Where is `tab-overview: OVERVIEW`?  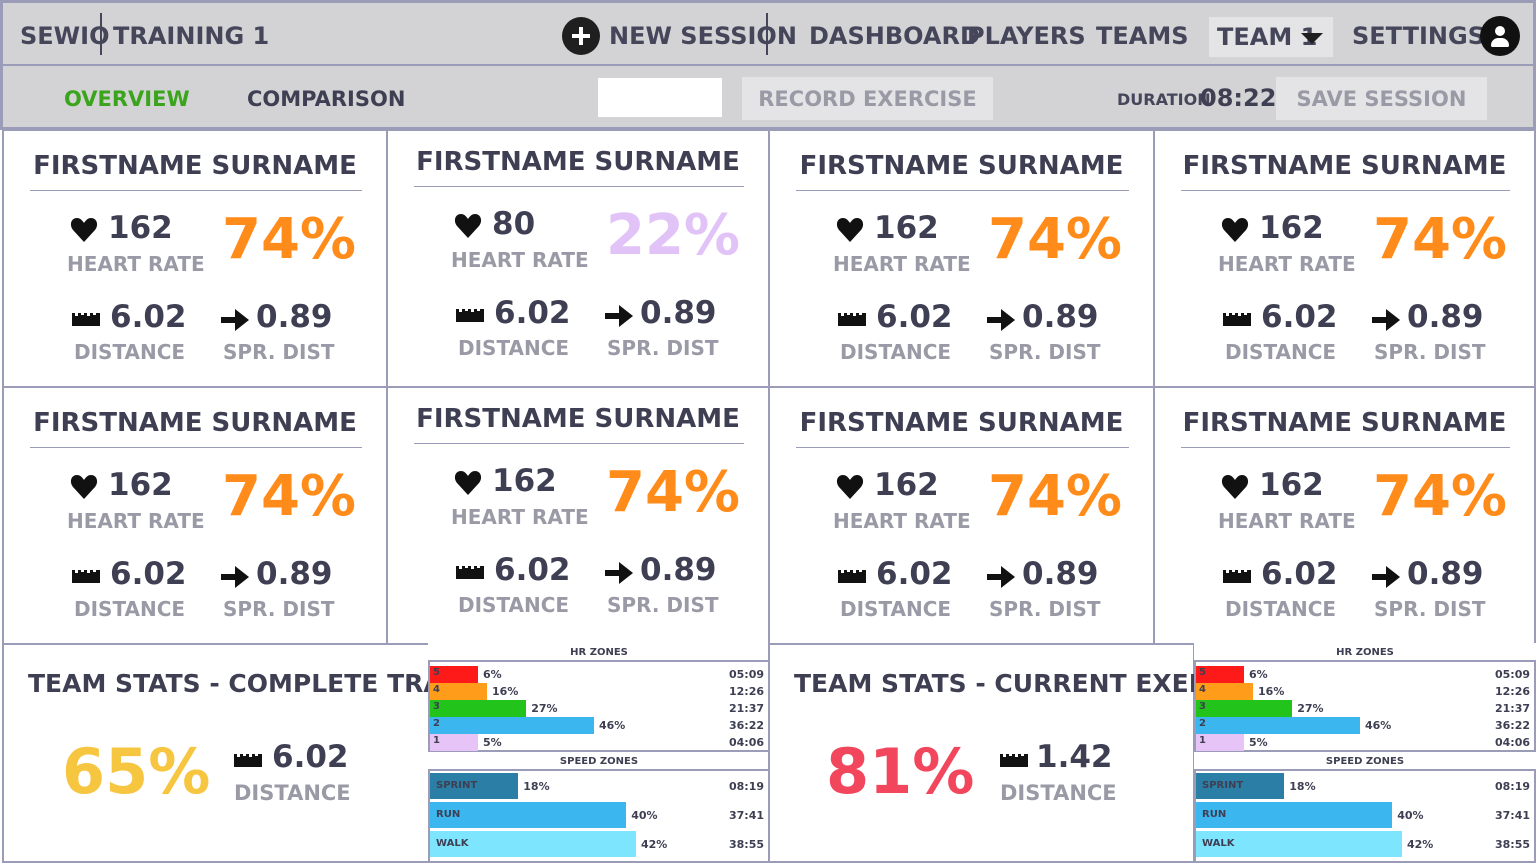
tab-overview: OVERVIEW is located at coordinates (127, 99).